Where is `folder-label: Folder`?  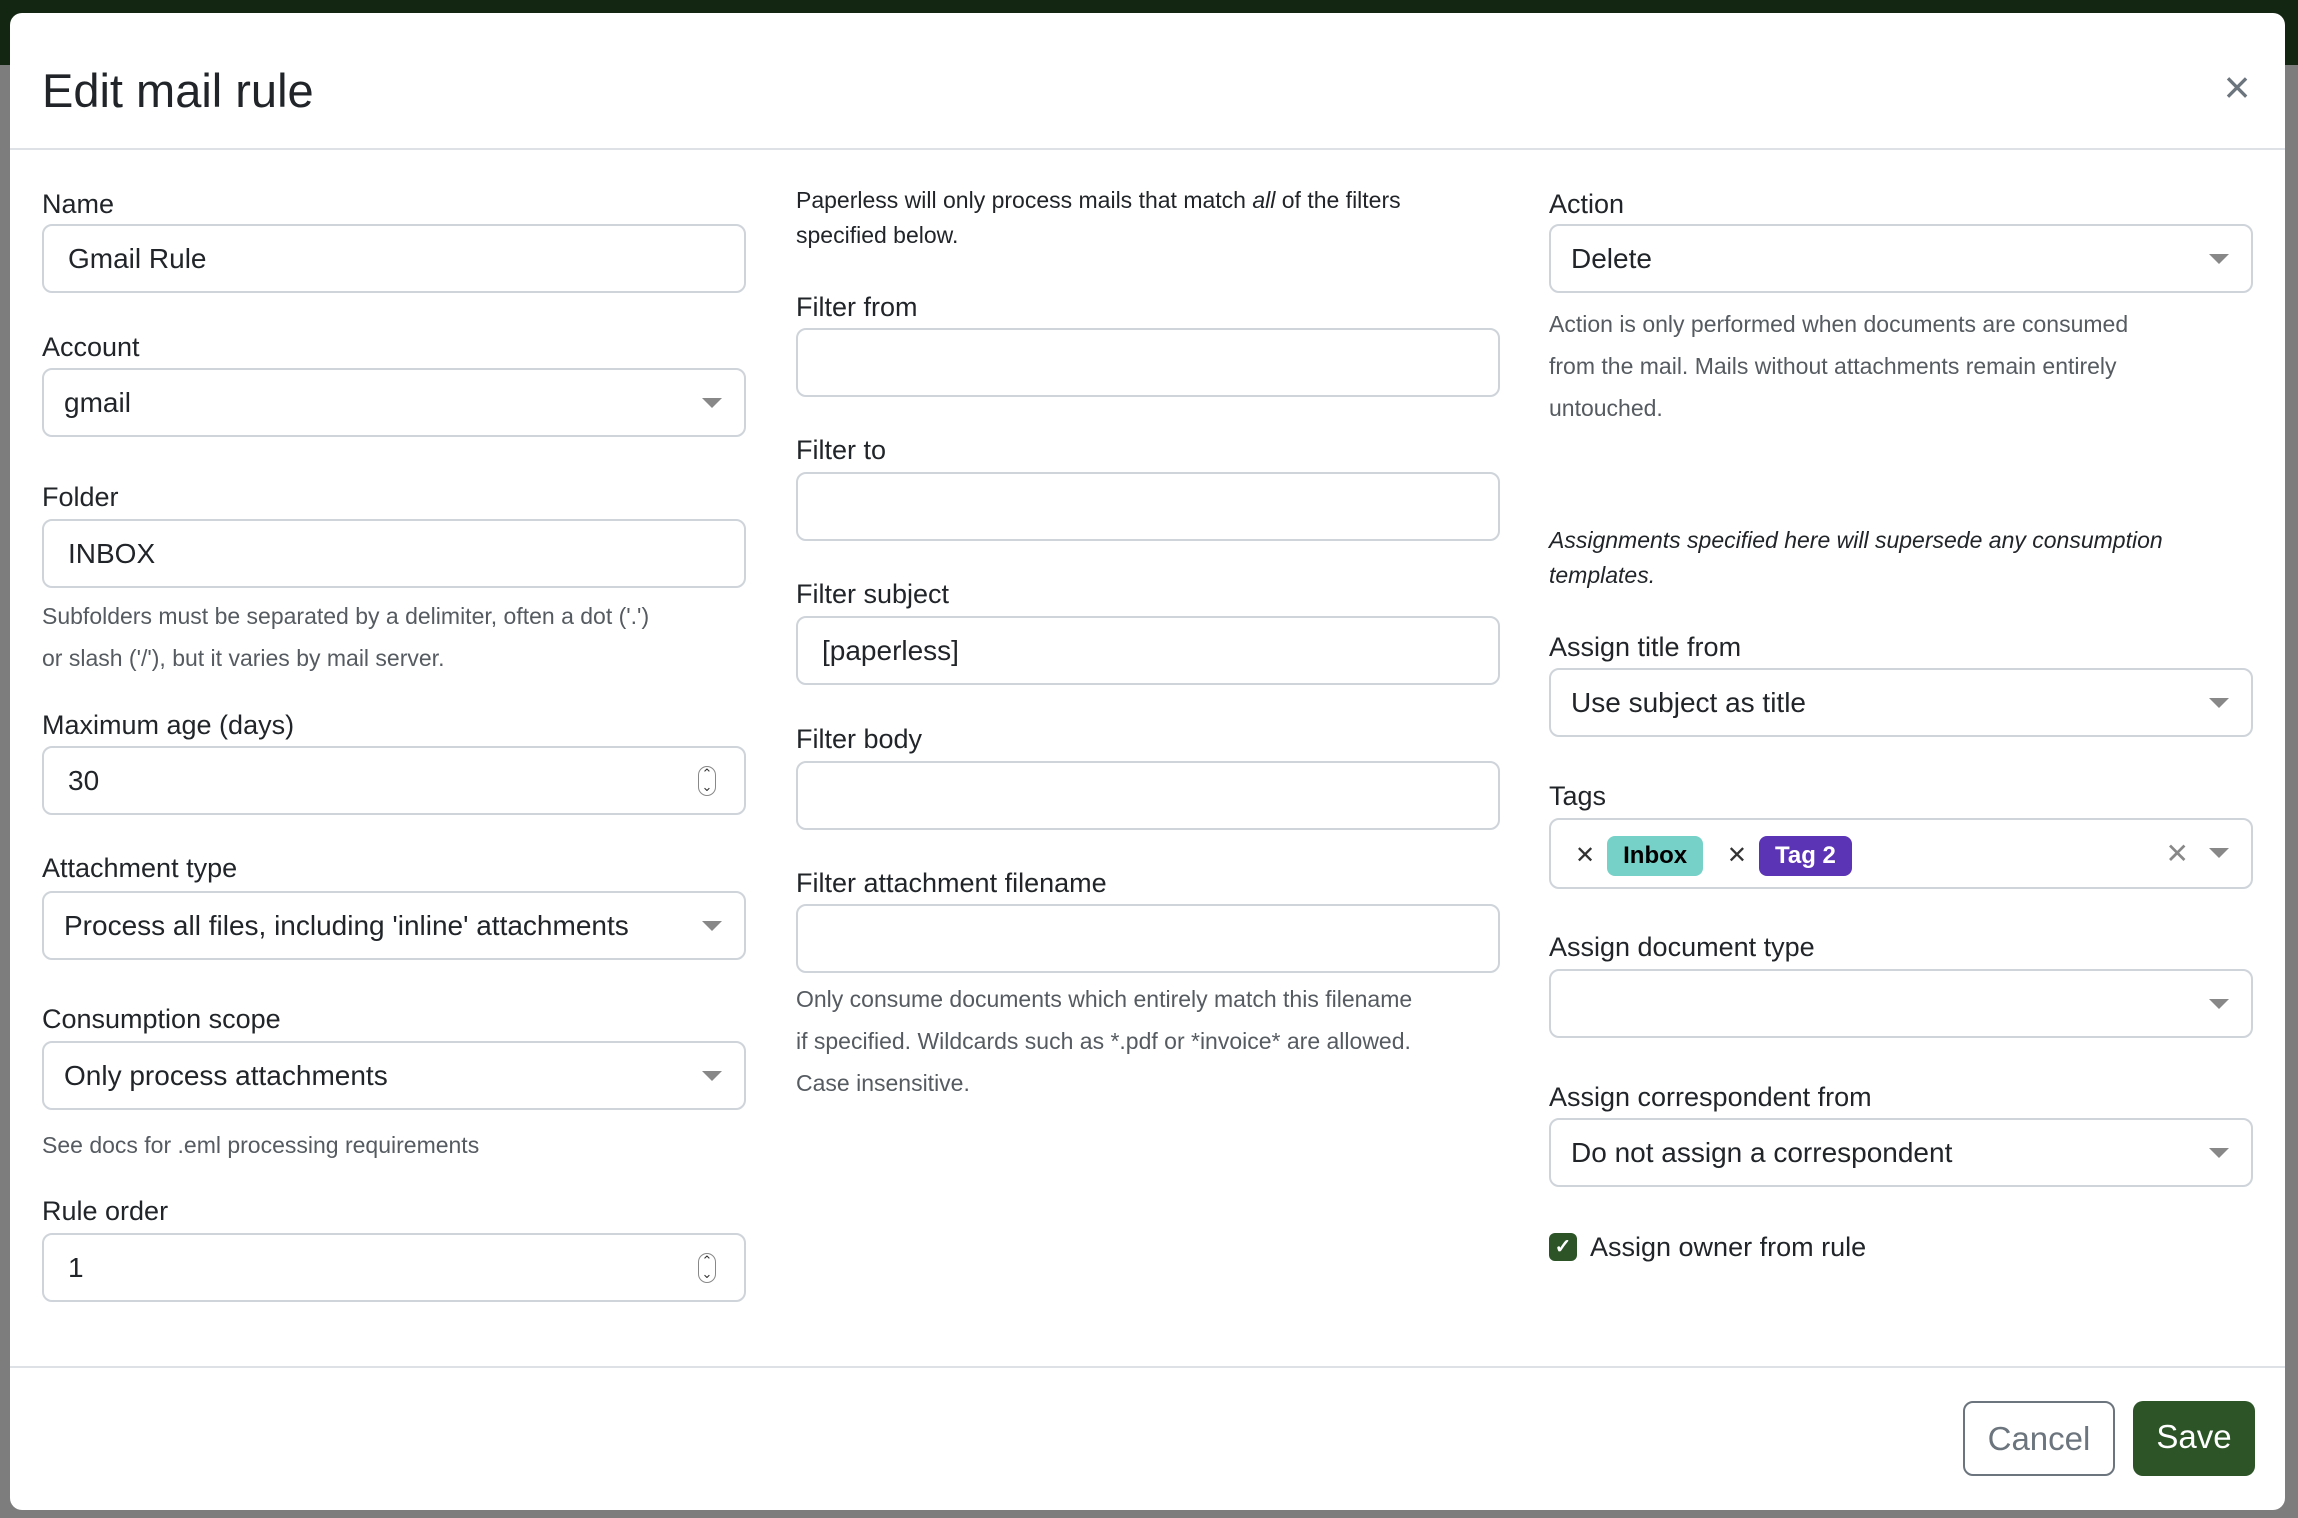
folder-label: Folder is located at coordinates (80, 497).